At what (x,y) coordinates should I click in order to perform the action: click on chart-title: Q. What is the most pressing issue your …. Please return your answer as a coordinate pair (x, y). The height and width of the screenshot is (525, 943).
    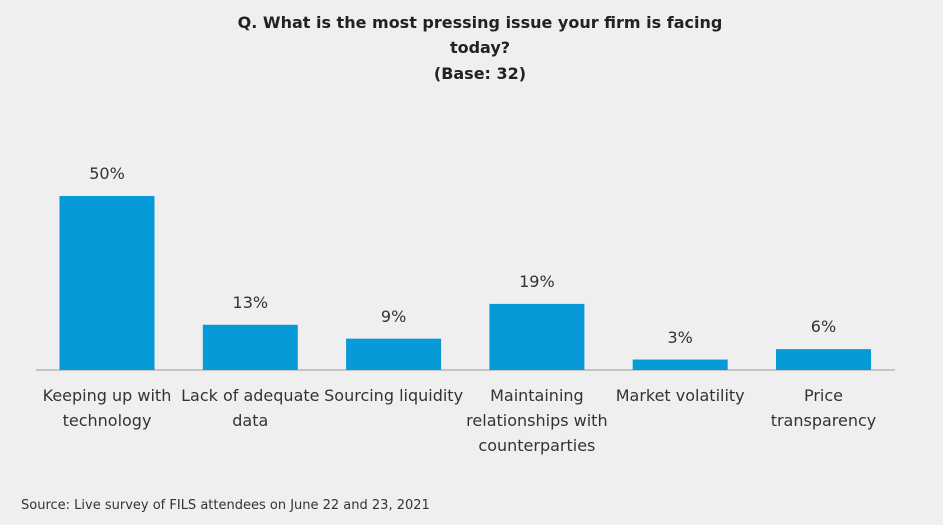
    Looking at the image, I should click on (480, 35).